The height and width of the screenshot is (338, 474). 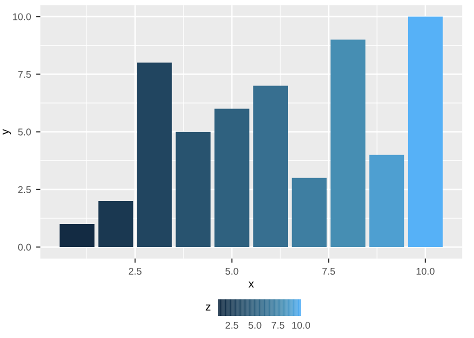 What do you see at coordinates (251, 285) in the screenshot?
I see `x-axis-title: x` at bounding box center [251, 285].